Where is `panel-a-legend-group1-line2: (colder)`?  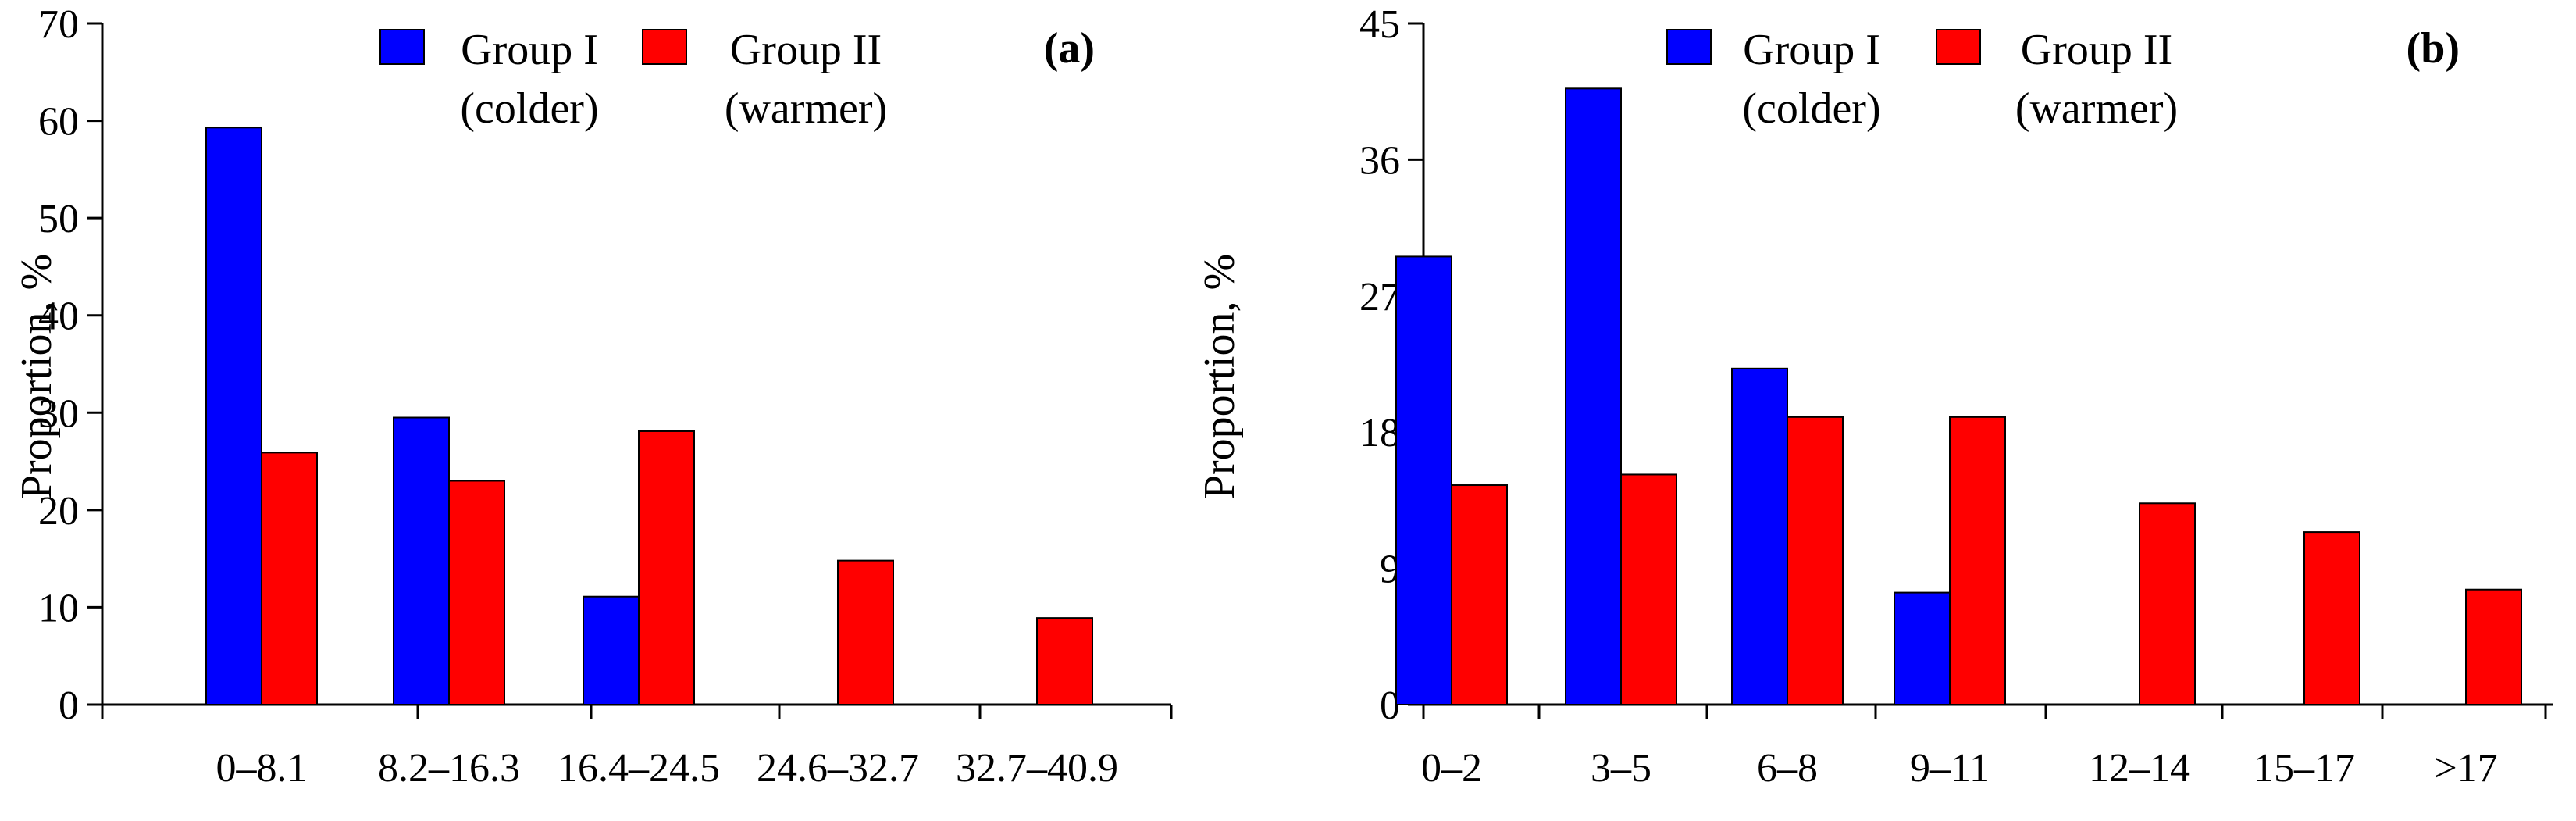 panel-a-legend-group1-line2: (colder) is located at coordinates (529, 109).